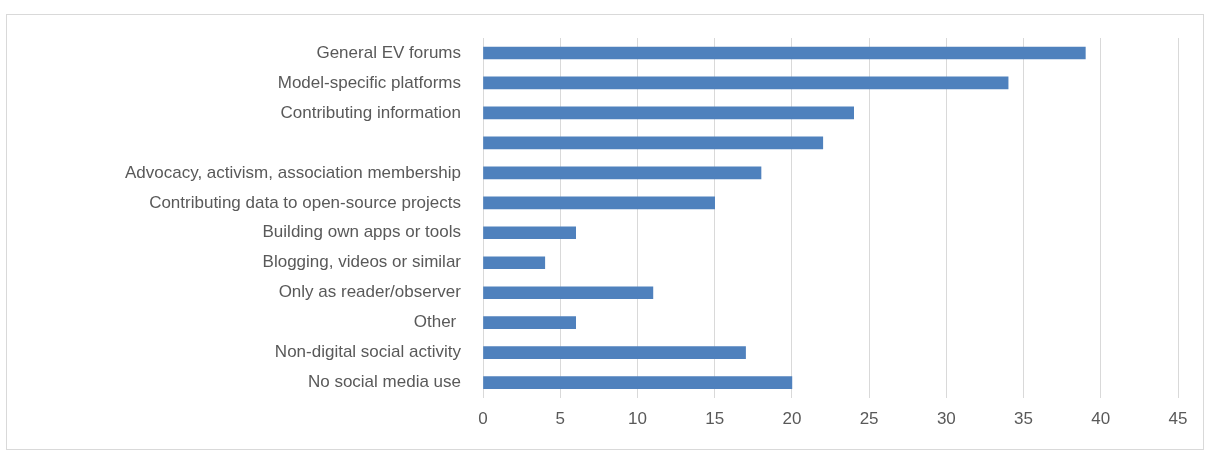  Describe the element at coordinates (362, 262) in the screenshot. I see `y-tick-label: Blogging, videos or similar` at that location.